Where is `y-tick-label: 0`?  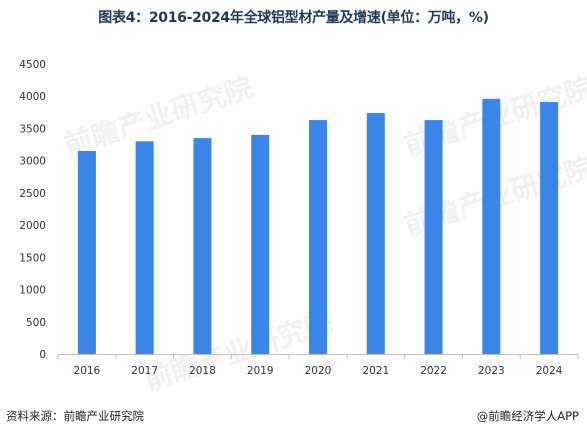 y-tick-label: 0 is located at coordinates (42, 355).